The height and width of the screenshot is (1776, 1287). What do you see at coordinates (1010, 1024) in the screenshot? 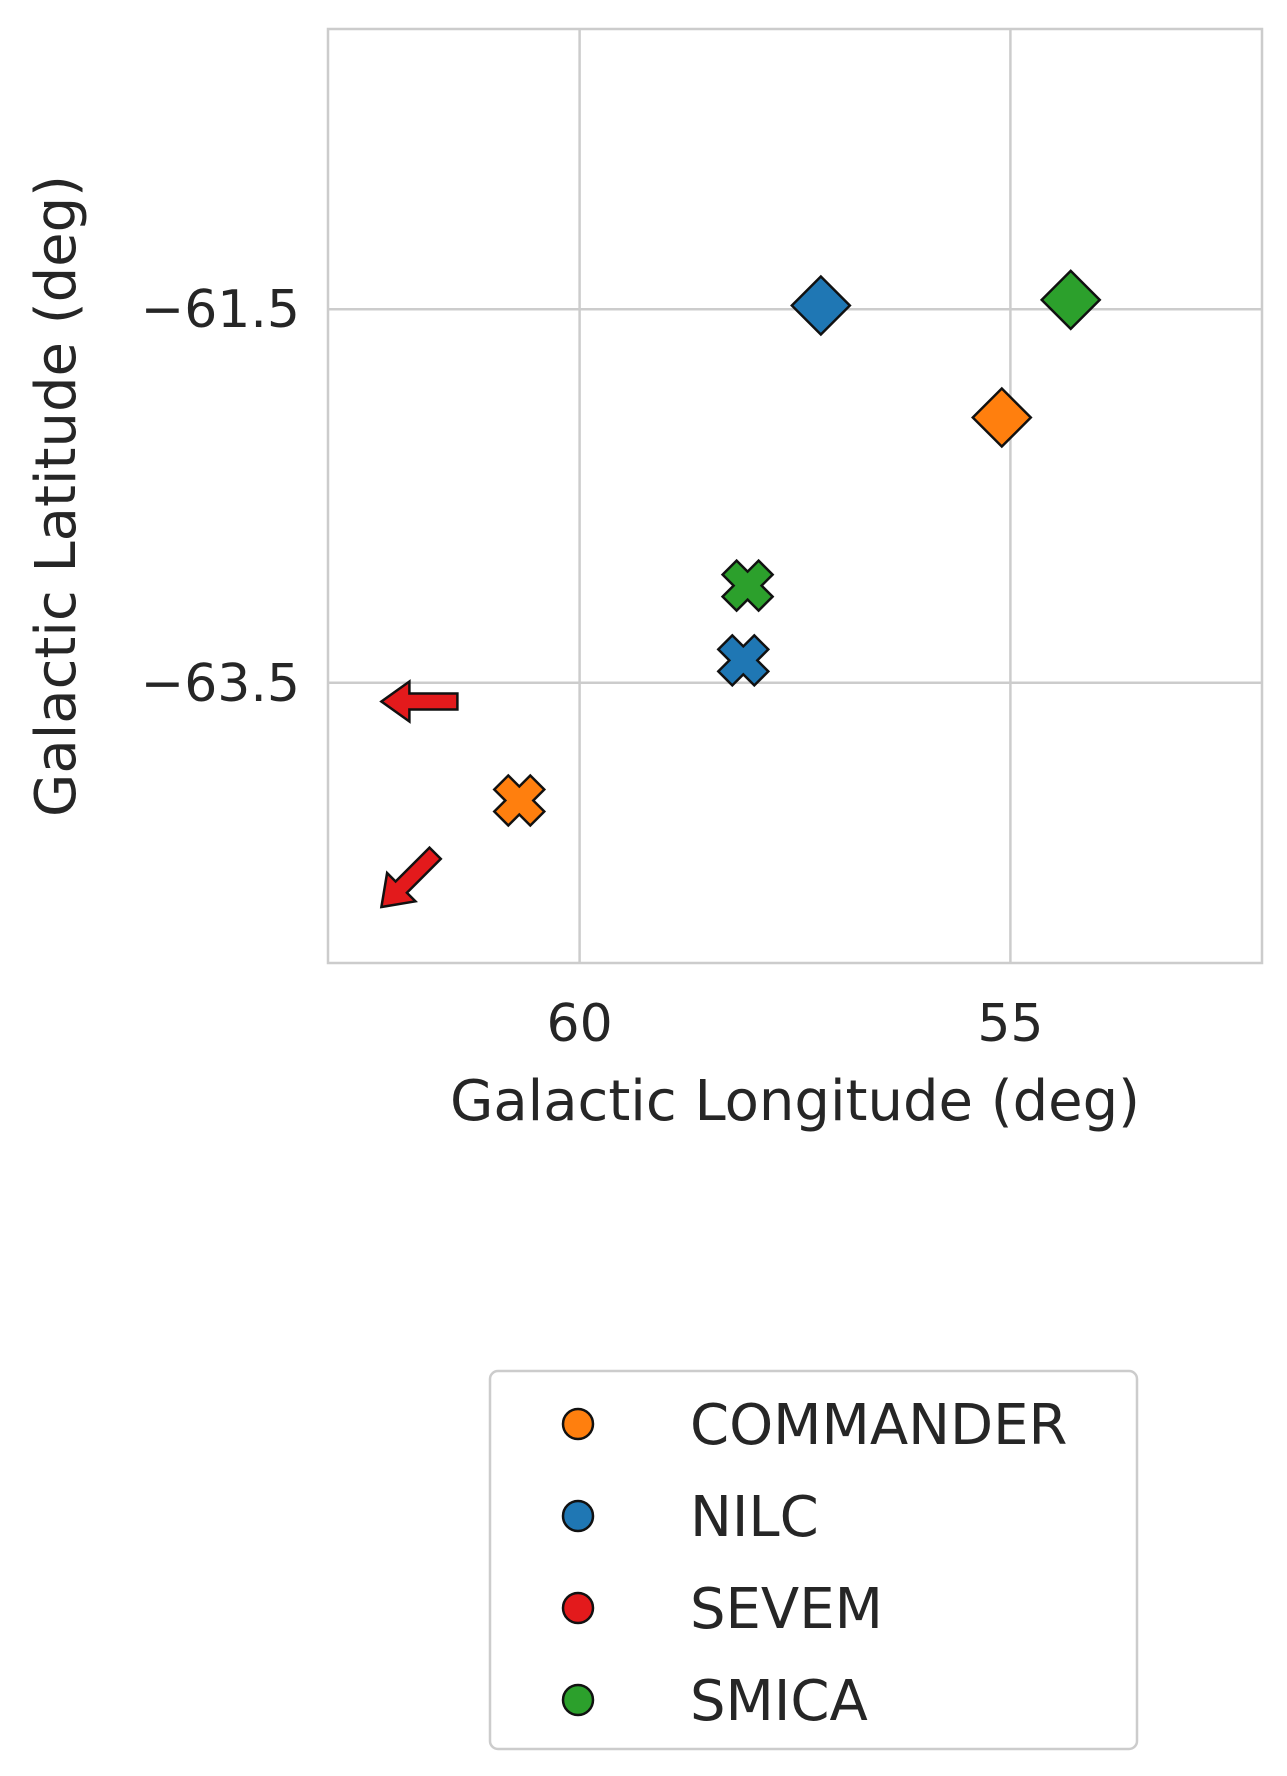
I see `x-tick-label: 55` at bounding box center [1010, 1024].